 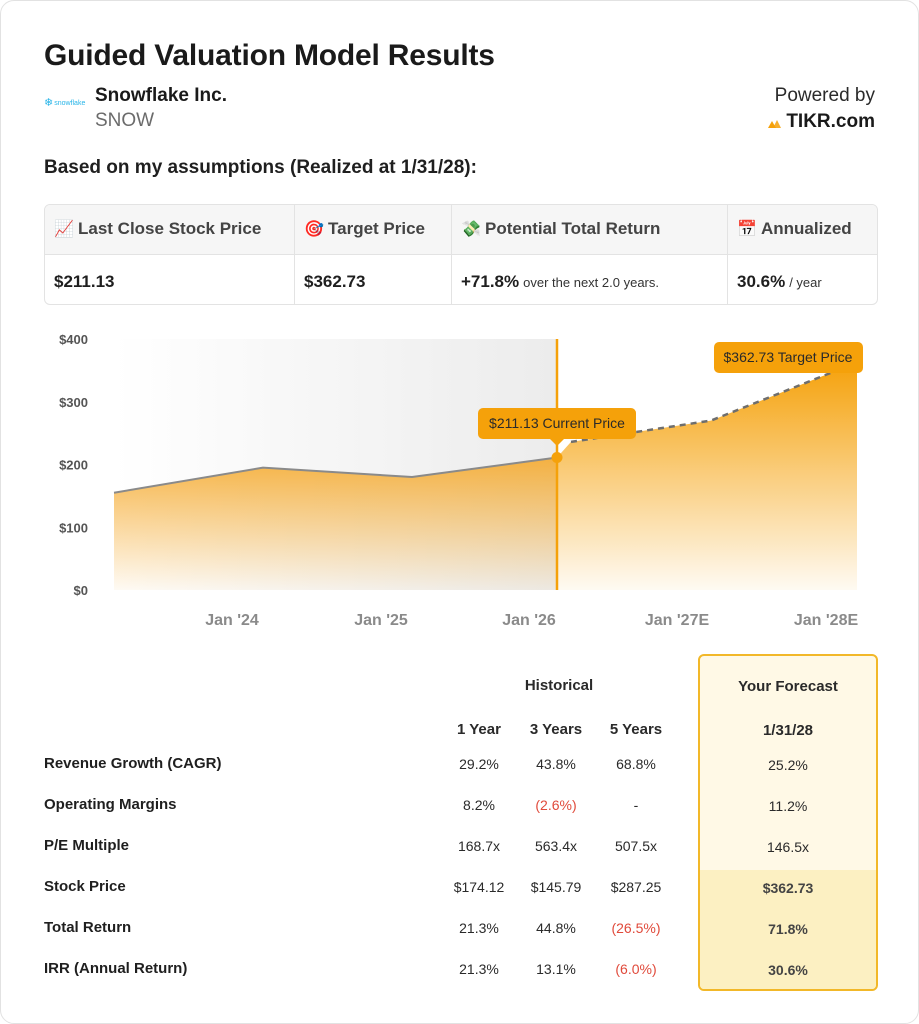 What do you see at coordinates (636, 846) in the screenshot?
I see `table-cell: 507.5x` at bounding box center [636, 846].